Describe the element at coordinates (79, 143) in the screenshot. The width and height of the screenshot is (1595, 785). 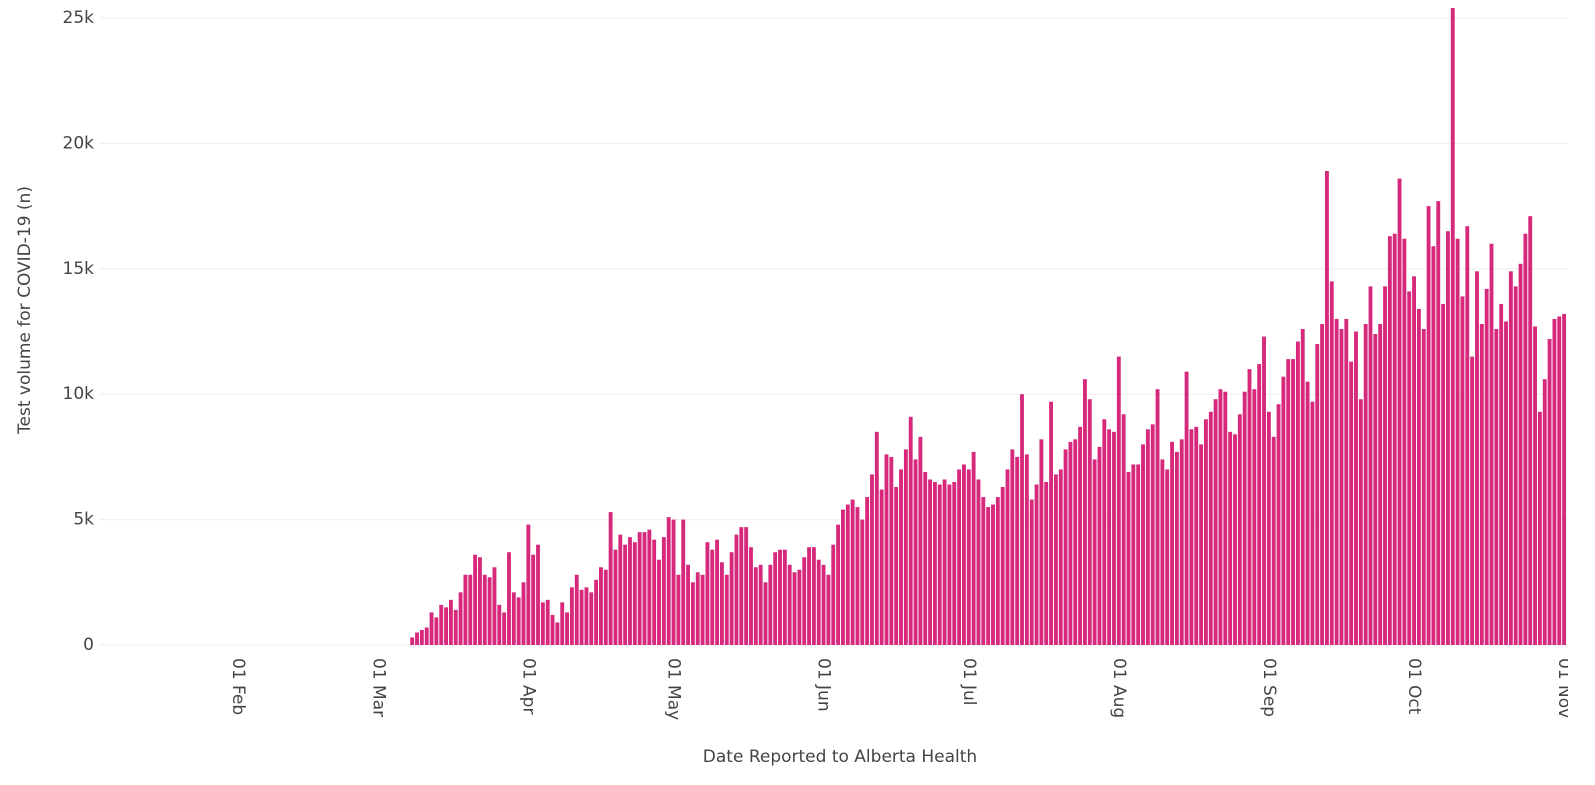
I see `y-tick-label: 20k` at that location.